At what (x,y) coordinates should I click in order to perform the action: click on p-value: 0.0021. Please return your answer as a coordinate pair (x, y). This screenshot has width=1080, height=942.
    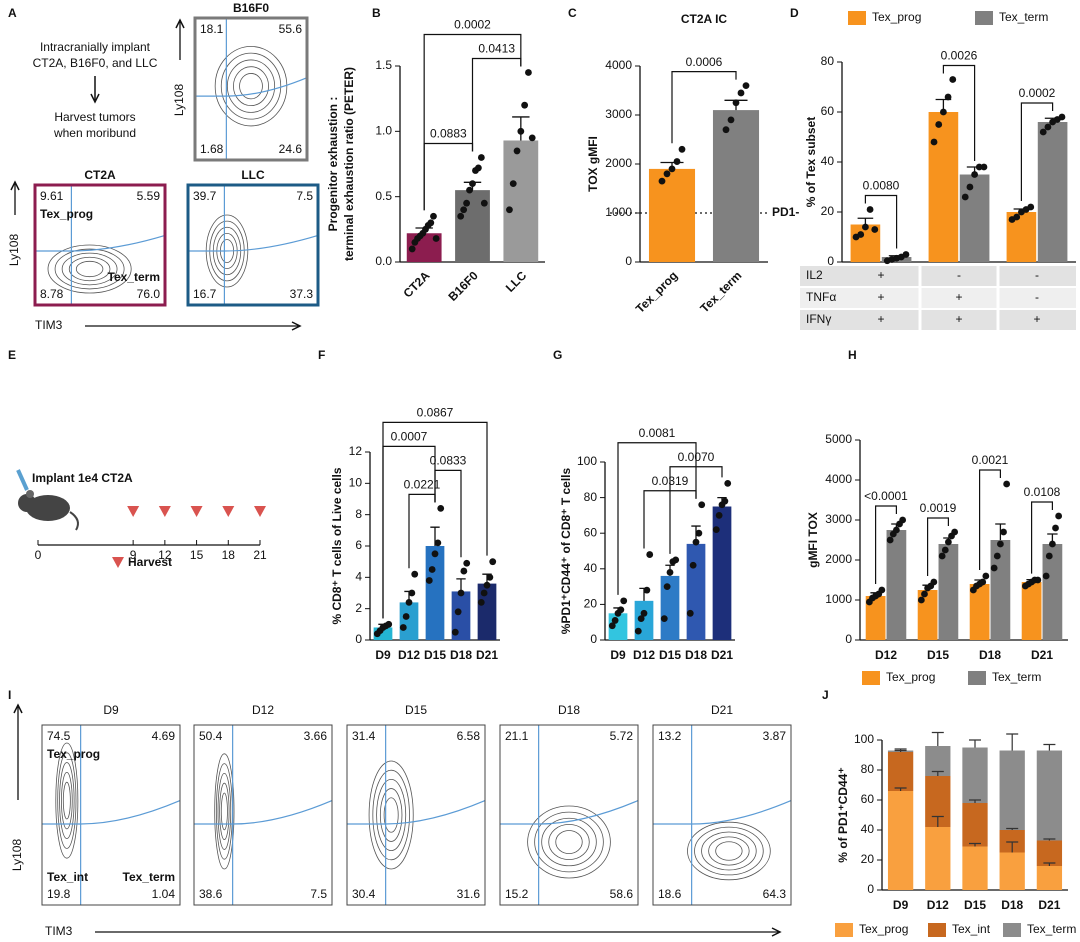
    Looking at the image, I should click on (990, 460).